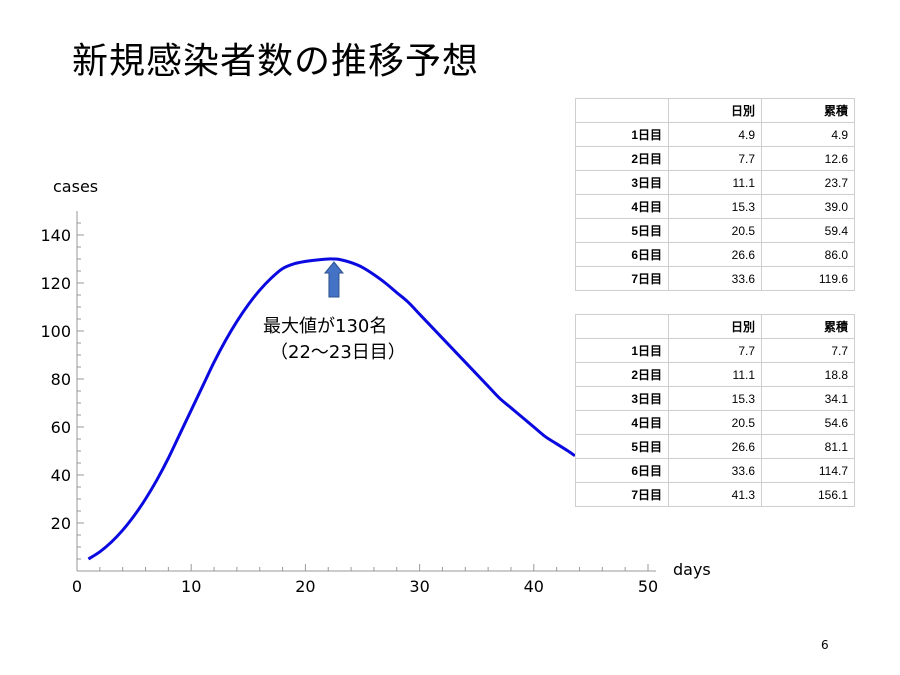 Image resolution: width=900 pixels, height=675 pixels. What do you see at coordinates (191, 586) in the screenshot?
I see `x-tick-label: 10` at bounding box center [191, 586].